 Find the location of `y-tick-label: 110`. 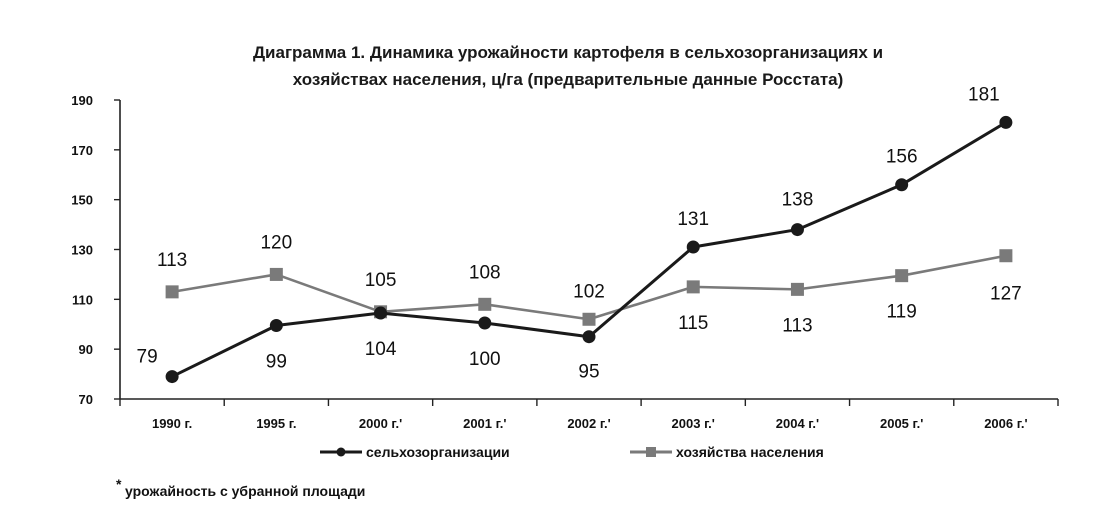

y-tick-label: 110 is located at coordinates (82, 299).